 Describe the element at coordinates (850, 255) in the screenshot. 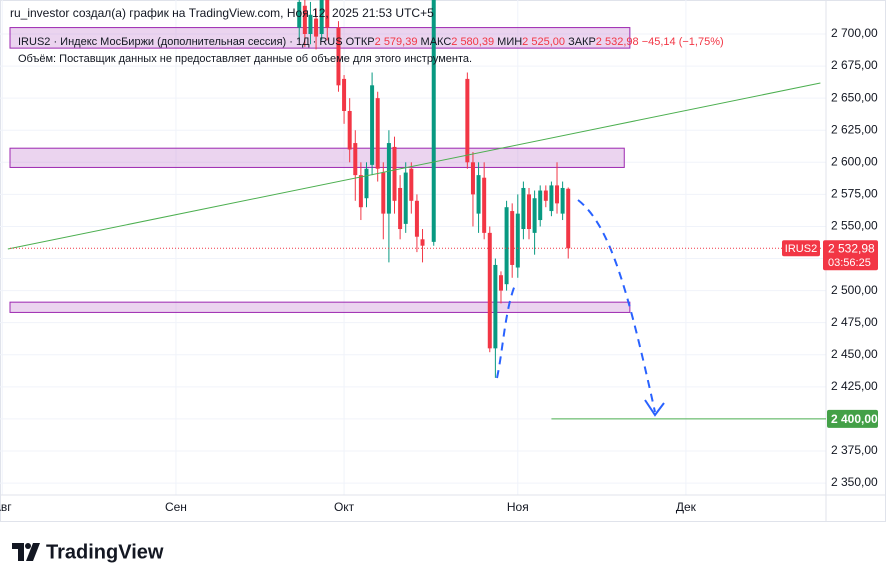

I see `last-price-box` at that location.